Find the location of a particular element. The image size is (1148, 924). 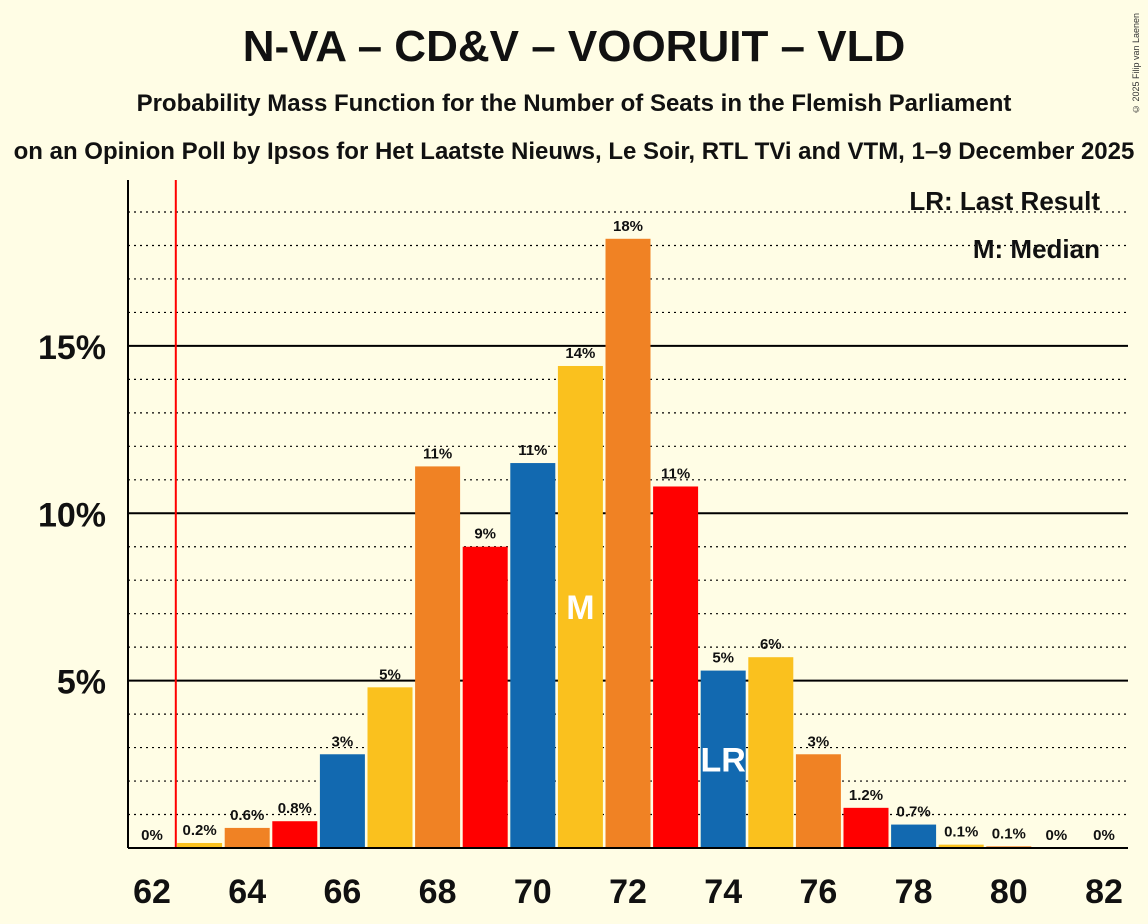

x-tick-label: 72 is located at coordinates (628, 892).